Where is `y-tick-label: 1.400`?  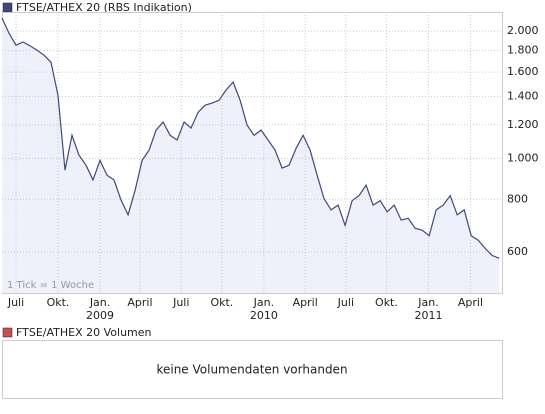
y-tick-label: 1.400 is located at coordinates (523, 96).